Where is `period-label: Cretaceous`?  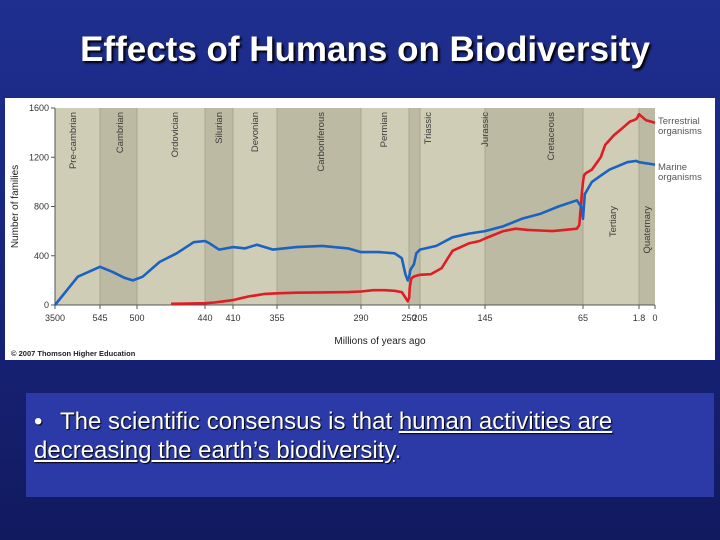 period-label: Cretaceous is located at coordinates (551, 136).